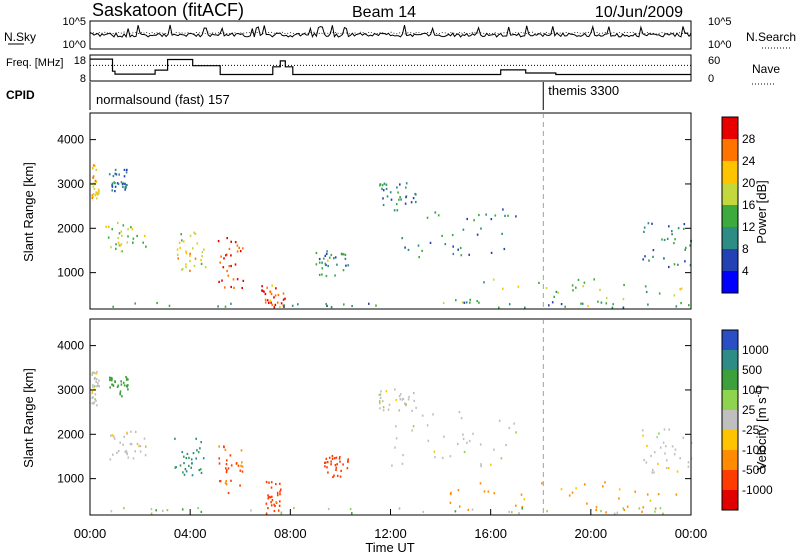 This screenshot has height=554, width=800. I want to click on freq-left-tick-bottom: 8, so click(83, 79).